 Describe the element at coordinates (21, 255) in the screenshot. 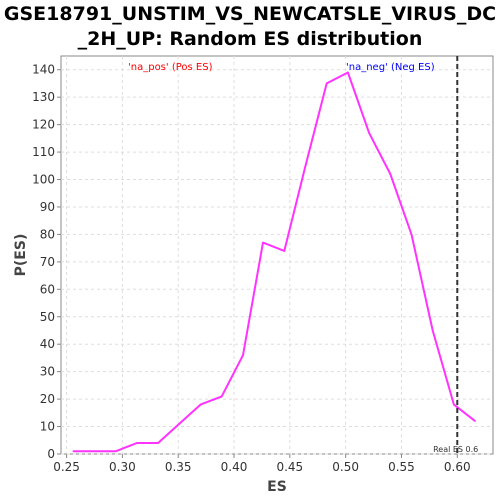

I see `y-axis-label: P(ES)` at that location.